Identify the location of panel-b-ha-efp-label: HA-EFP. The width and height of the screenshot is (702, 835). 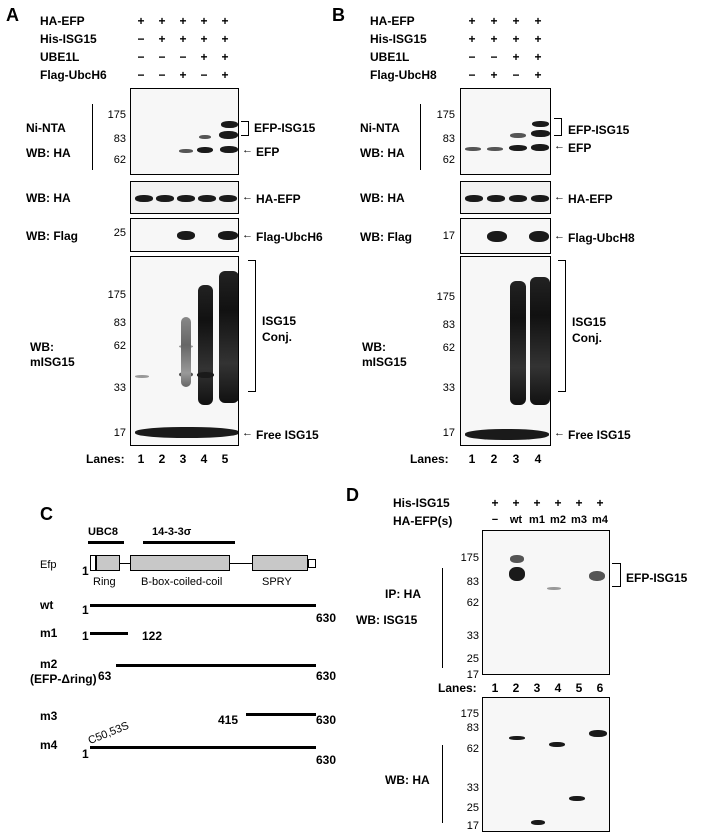
(590, 199).